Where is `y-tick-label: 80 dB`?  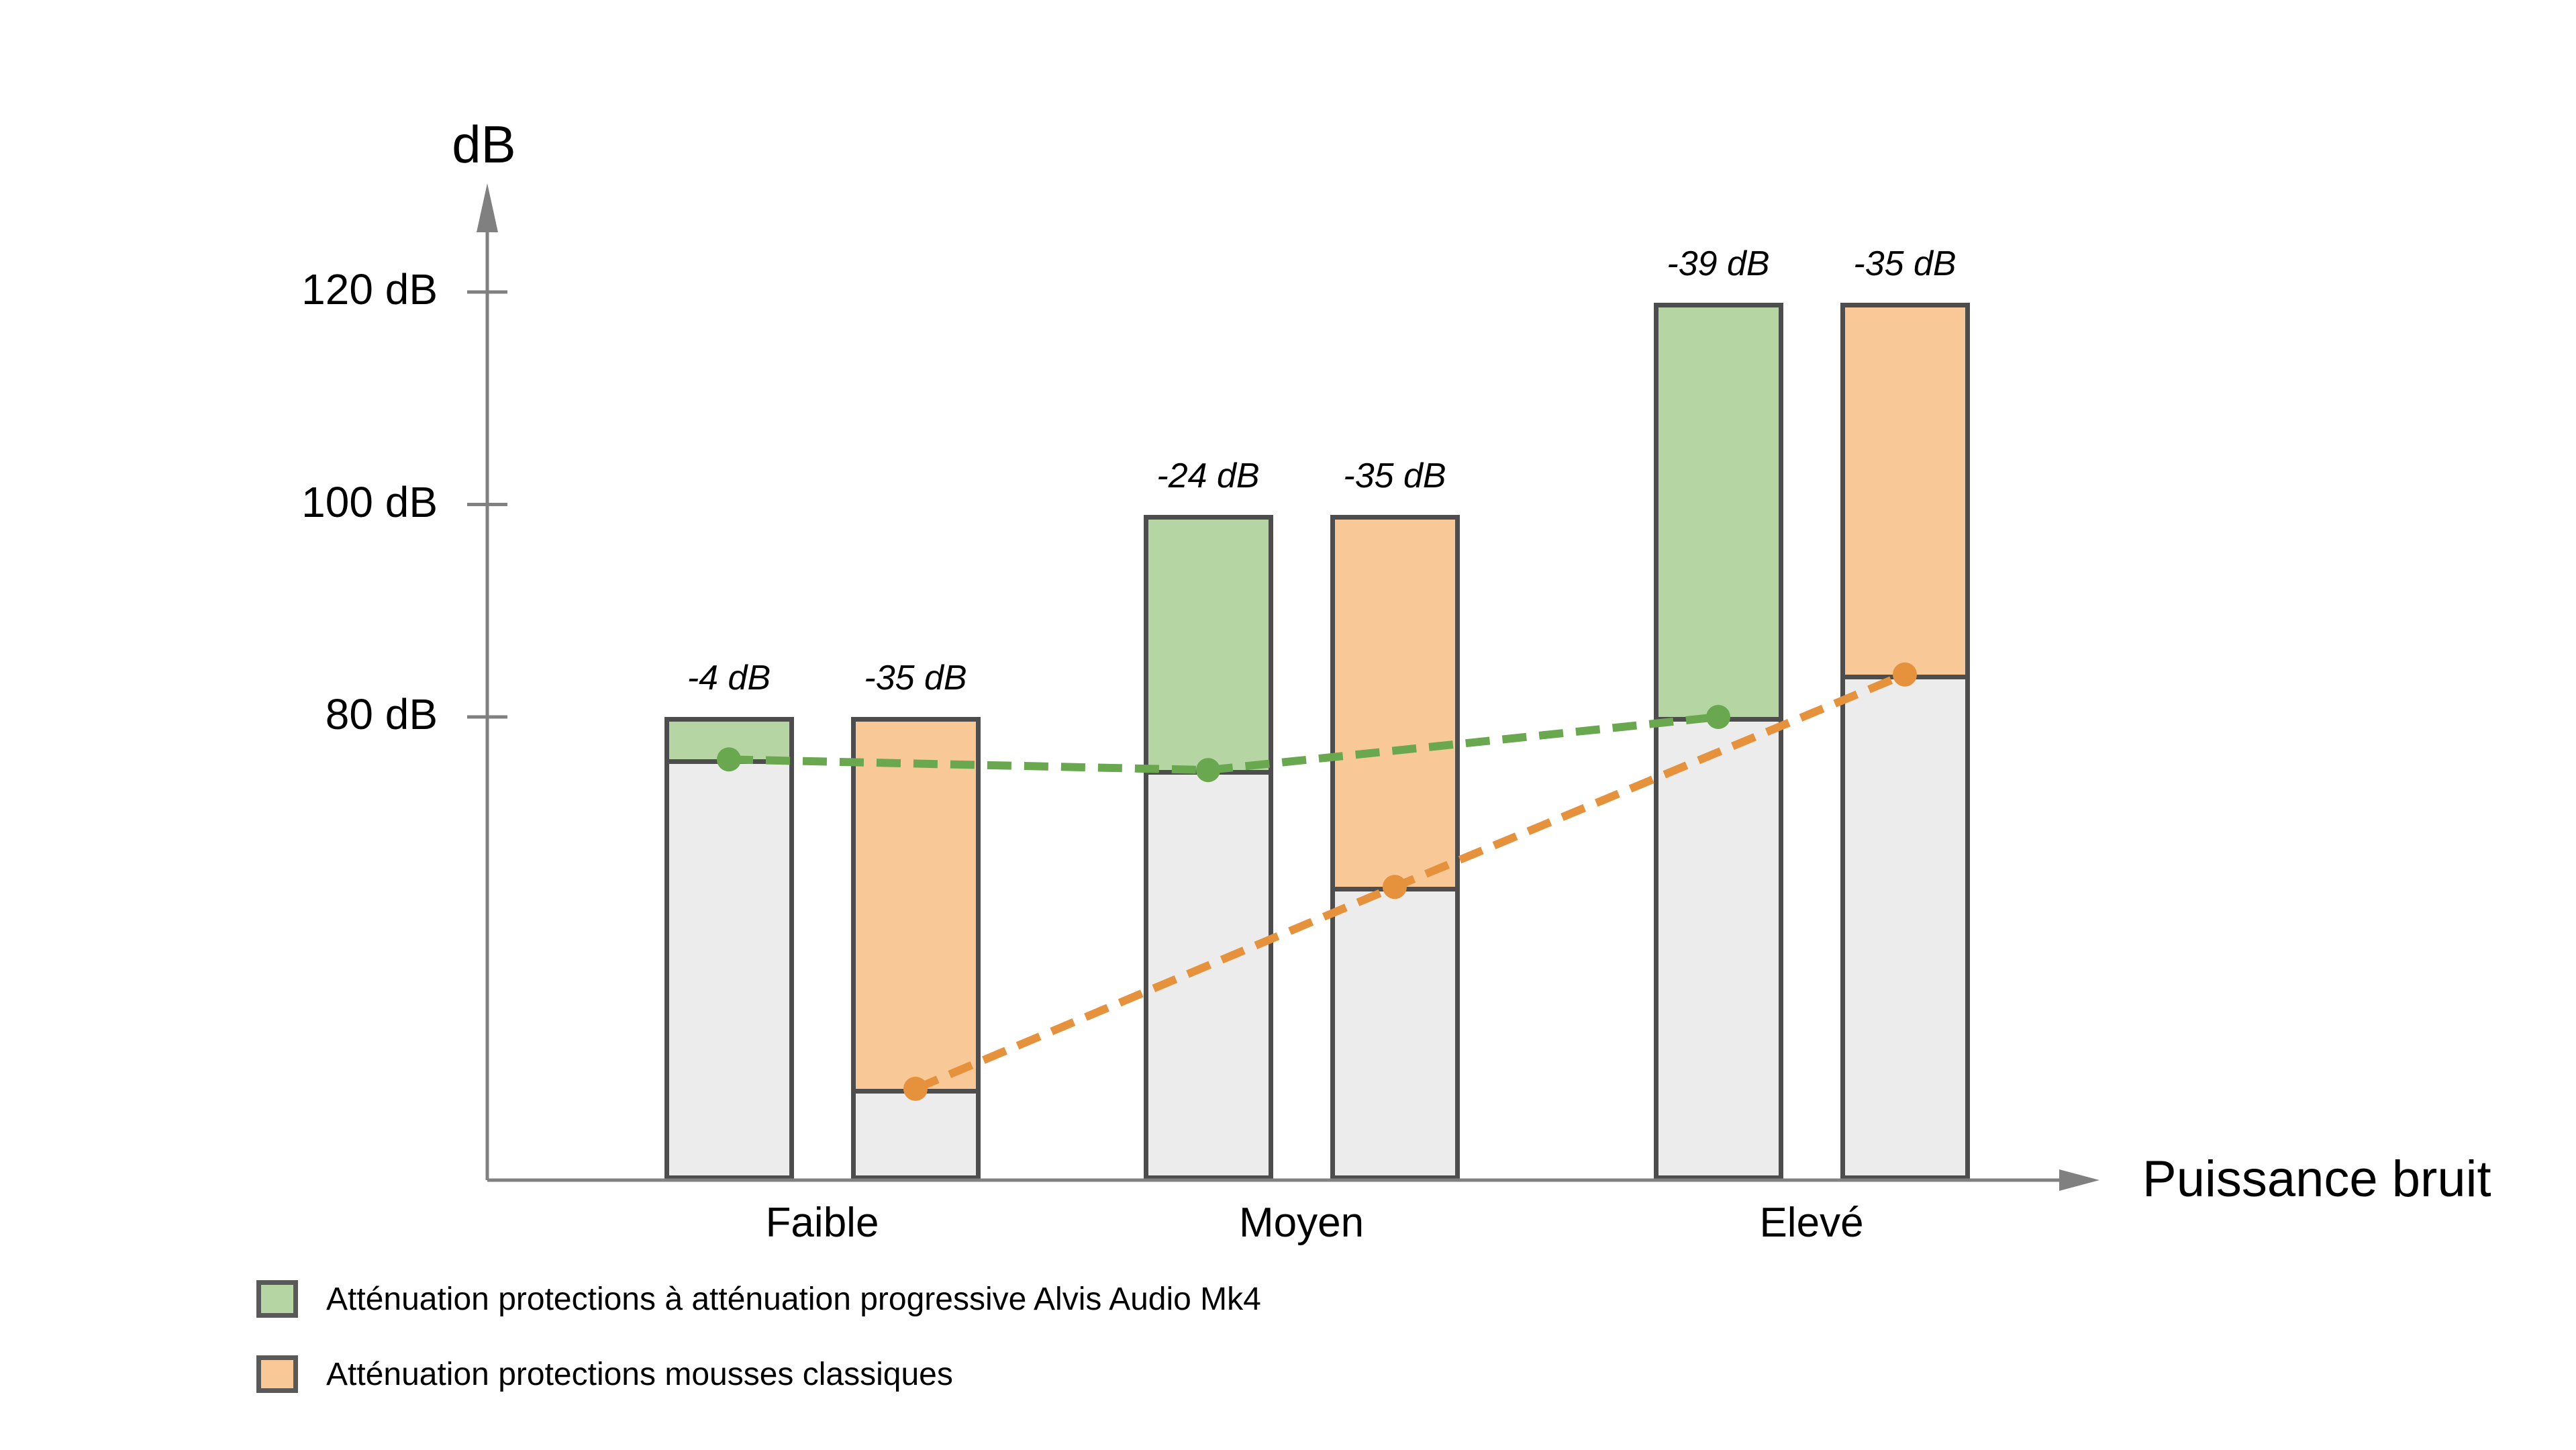
y-tick-label: 80 dB is located at coordinates (381, 714).